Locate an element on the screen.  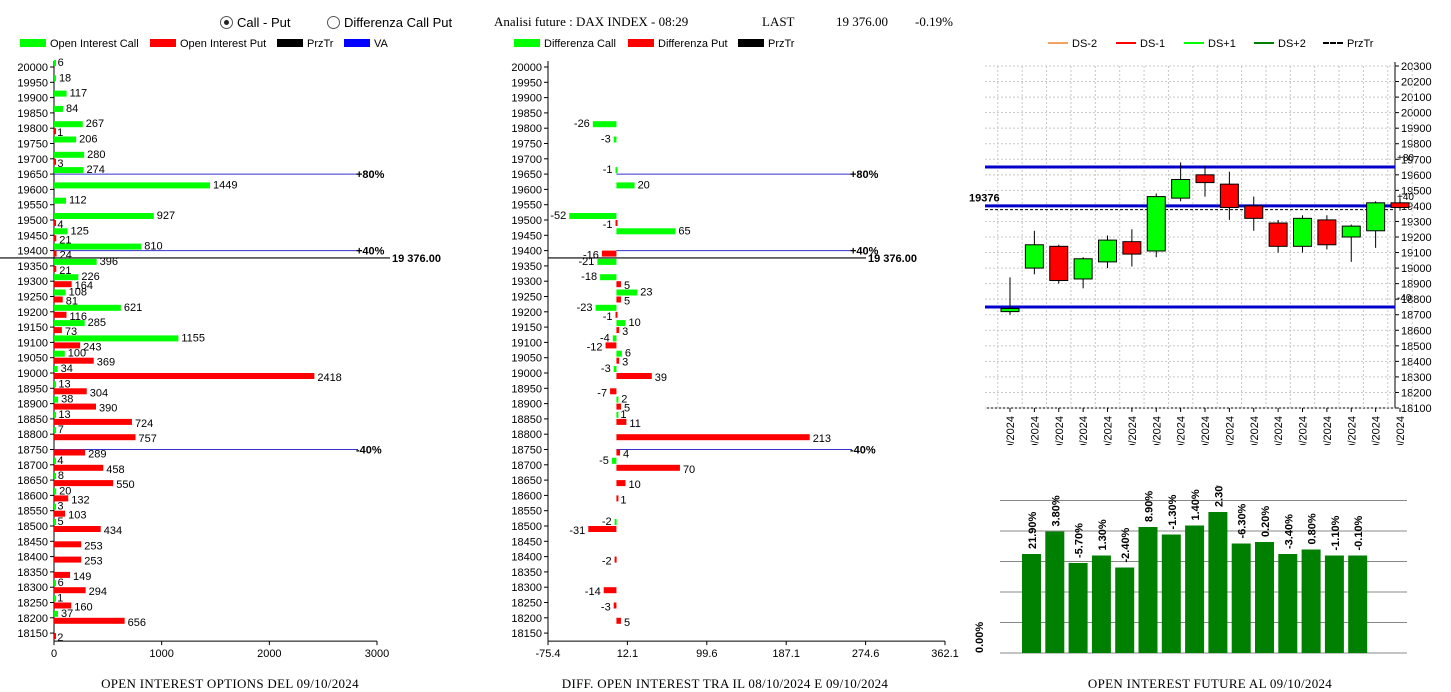
put-value-label: 11 is located at coordinates (634, 424).